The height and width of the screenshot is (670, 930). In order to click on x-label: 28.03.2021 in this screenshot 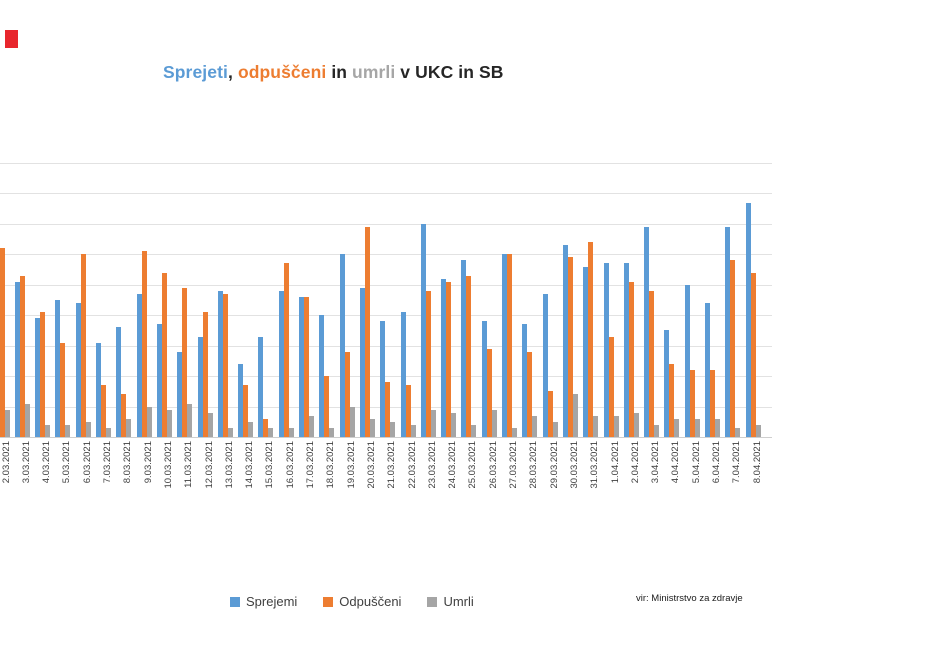, I will do `click(534, 465)`.